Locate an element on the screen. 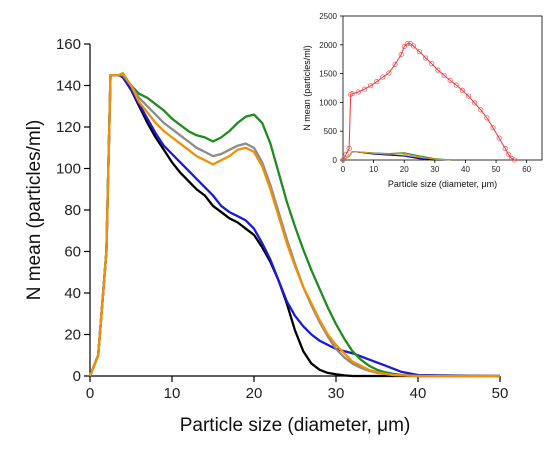  main-x-tick-label: 20 is located at coordinates (254, 393).